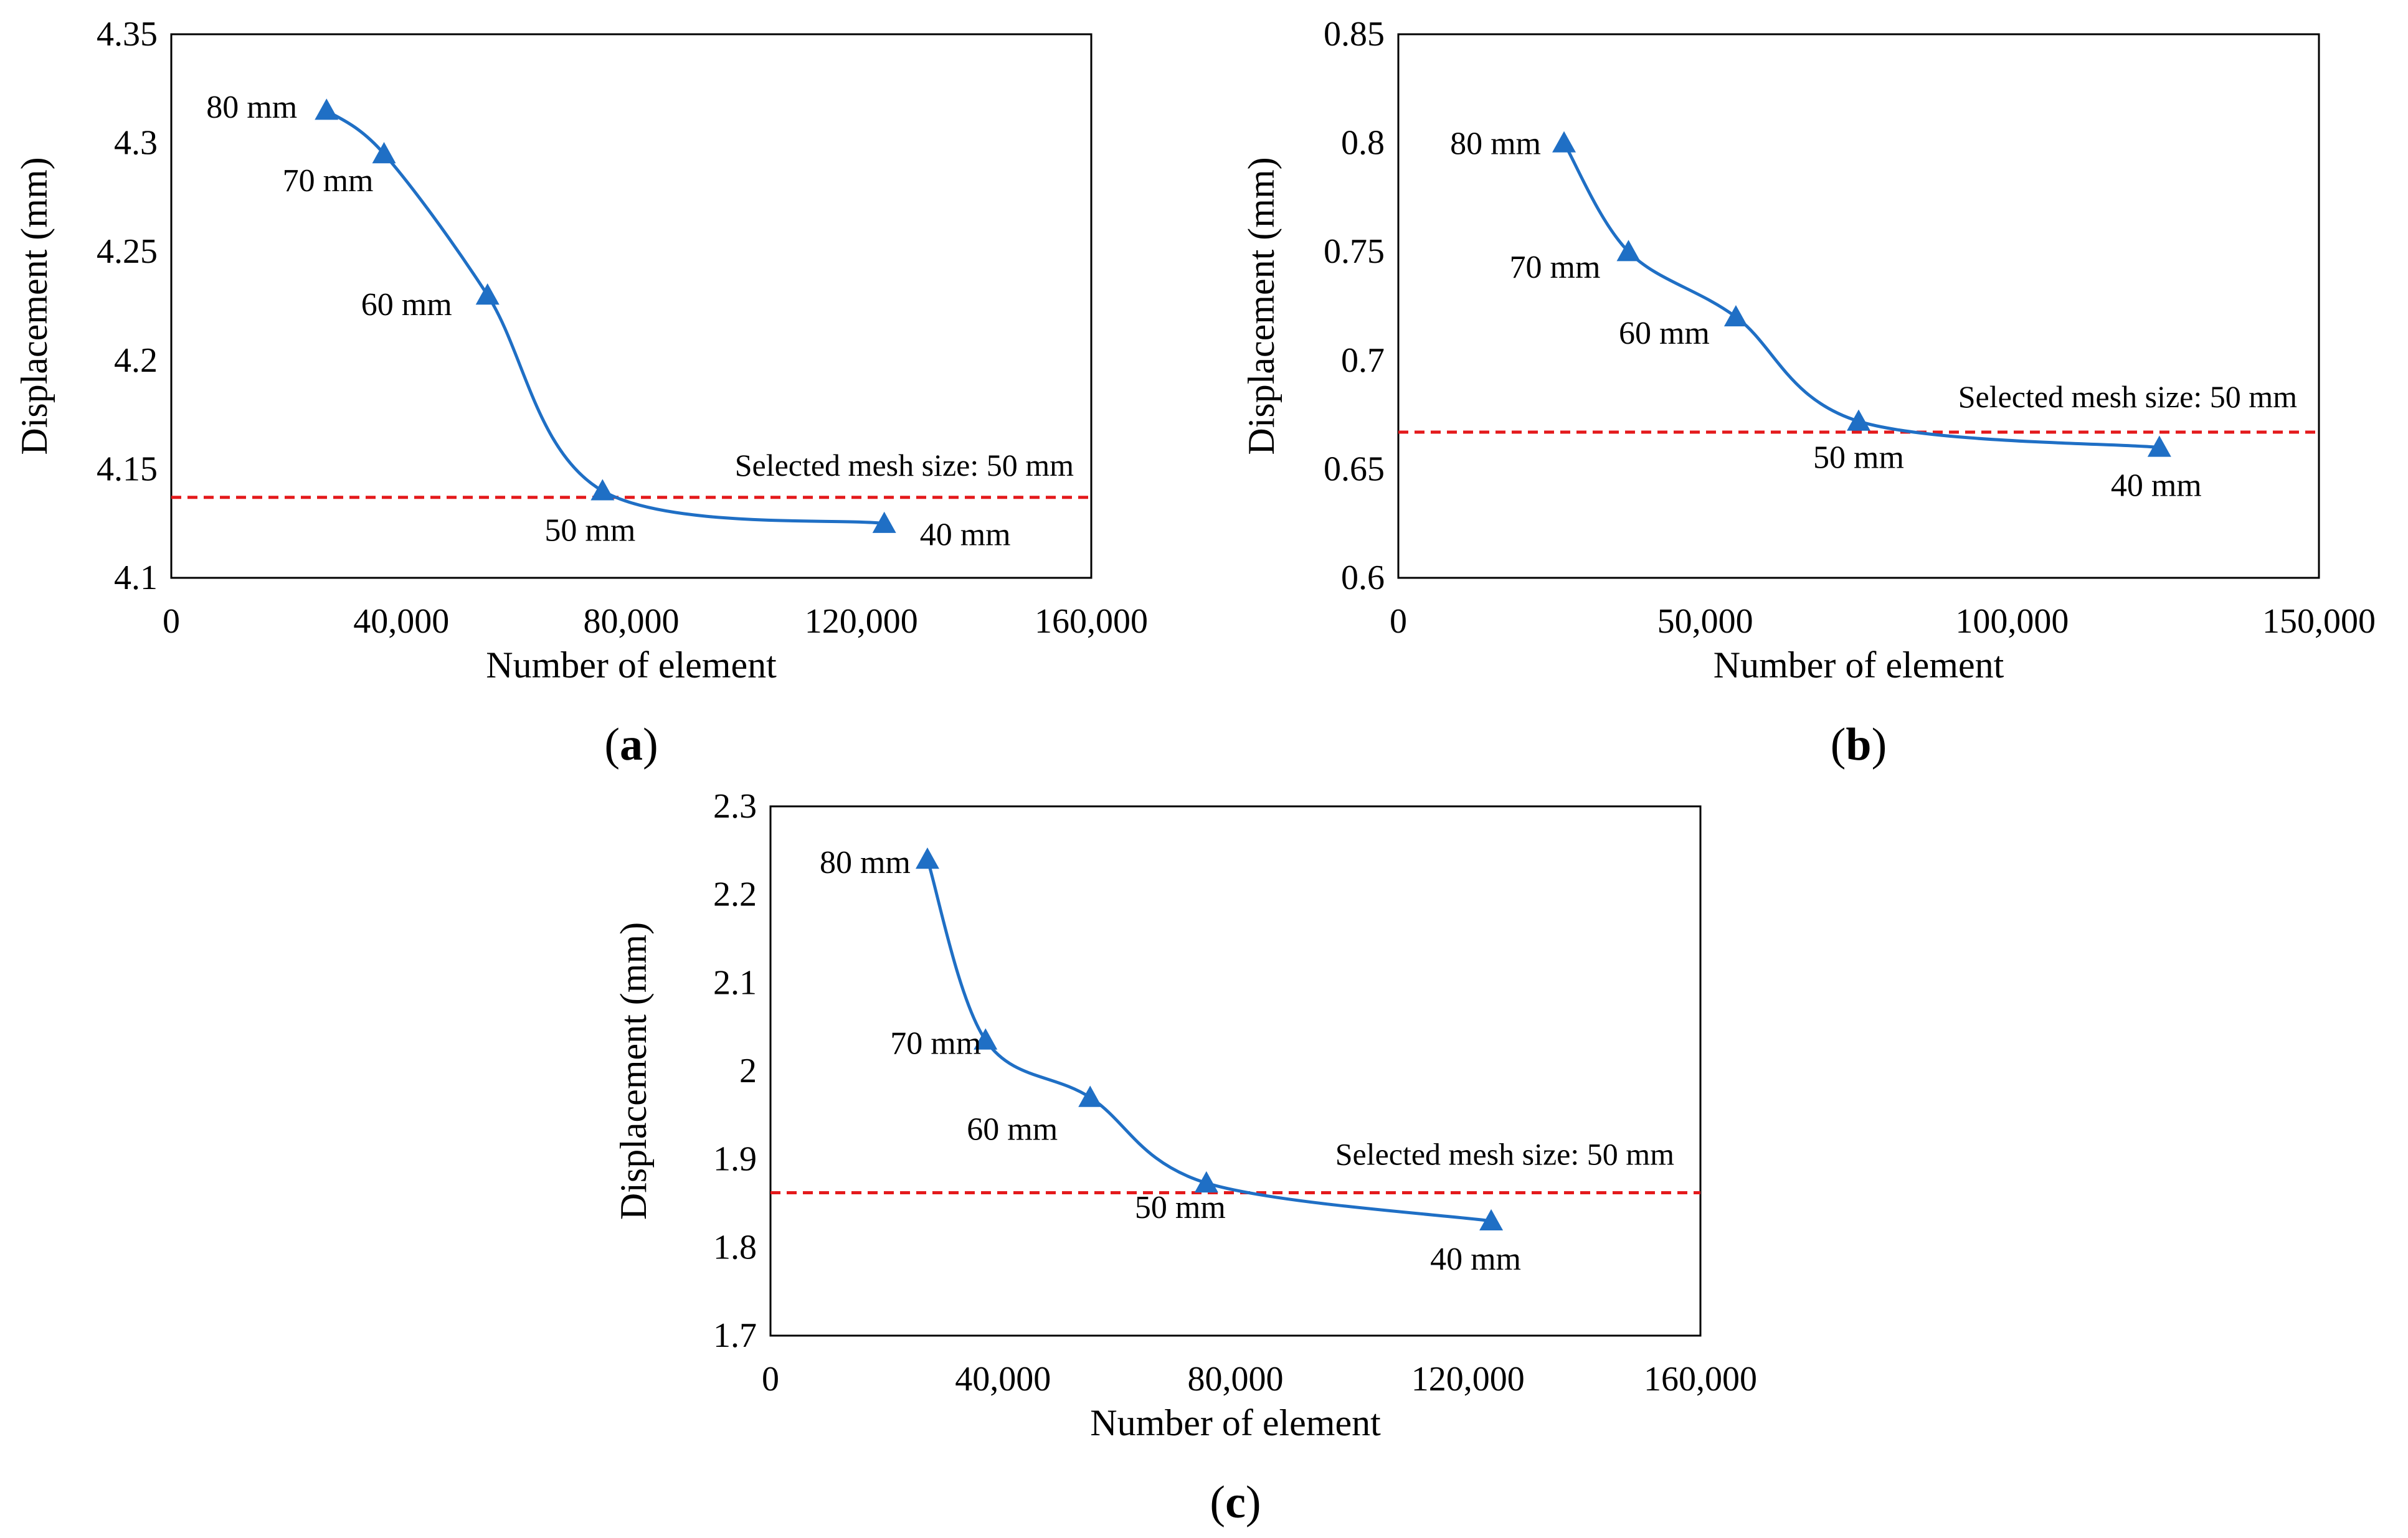 The height and width of the screenshot is (1538, 2408). What do you see at coordinates (136, 360) in the screenshot?
I see `y-tick-label: 4.2` at bounding box center [136, 360].